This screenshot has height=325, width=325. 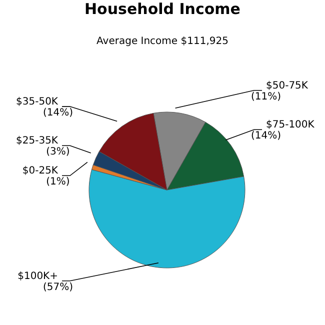 What do you see at coordinates (163, 9) in the screenshot?
I see `chart-title: Household Income` at bounding box center [163, 9].